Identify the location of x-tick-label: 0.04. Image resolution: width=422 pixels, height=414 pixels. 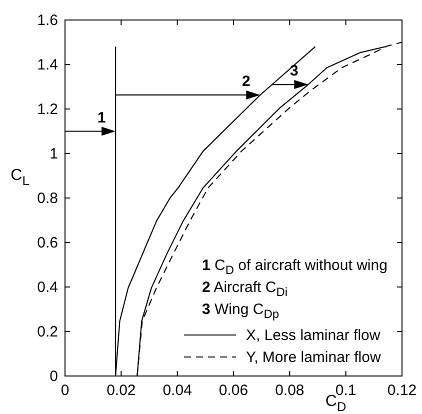
(177, 390).